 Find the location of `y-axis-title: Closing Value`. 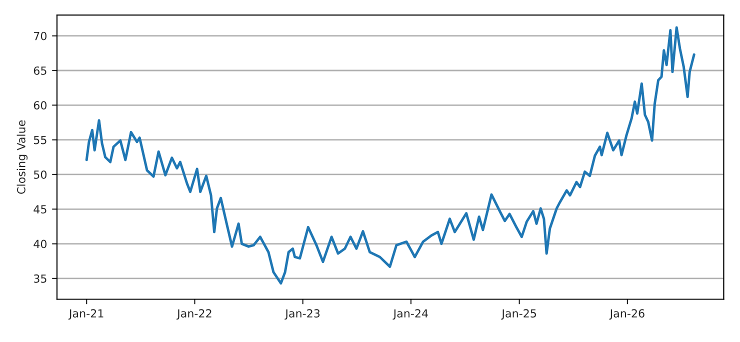

y-axis-title: Closing Value is located at coordinates (22, 157).